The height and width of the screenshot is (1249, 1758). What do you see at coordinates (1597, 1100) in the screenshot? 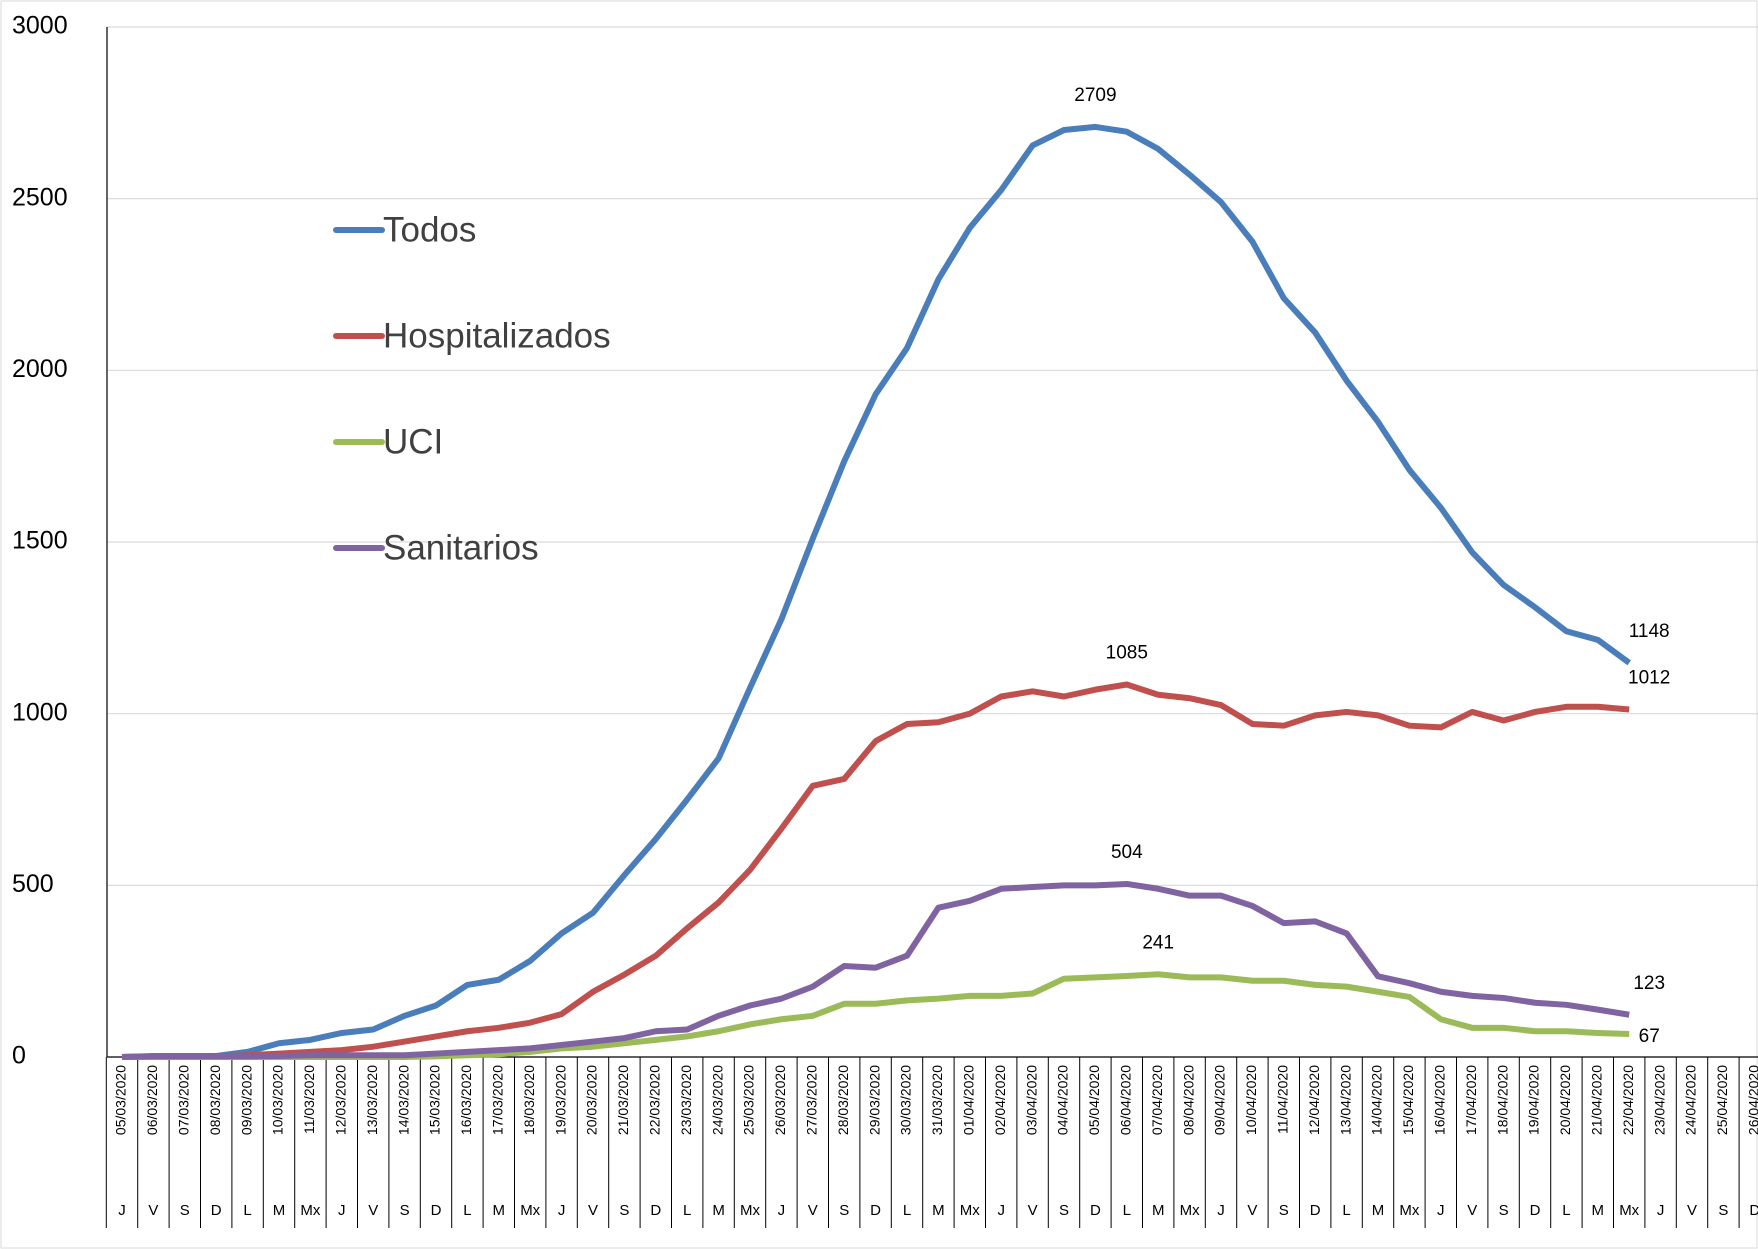
I see `x-tick-label: 21/04/2020` at bounding box center [1597, 1100].